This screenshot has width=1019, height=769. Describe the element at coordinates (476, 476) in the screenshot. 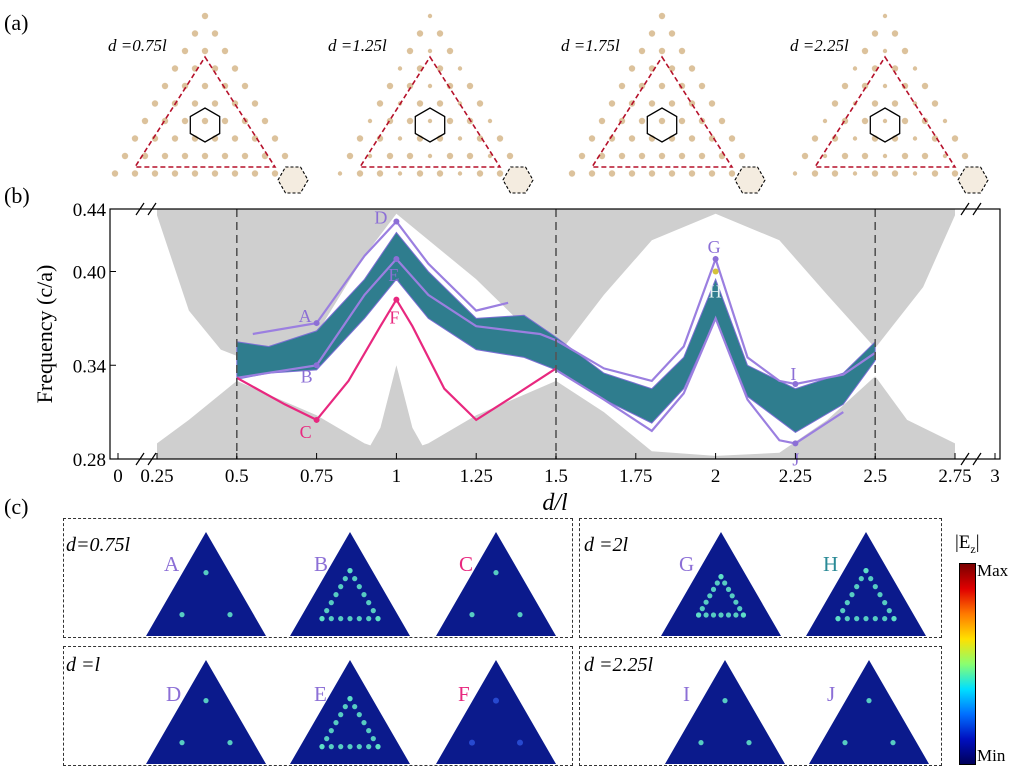

I see `x-tick-label: 1.25` at that location.